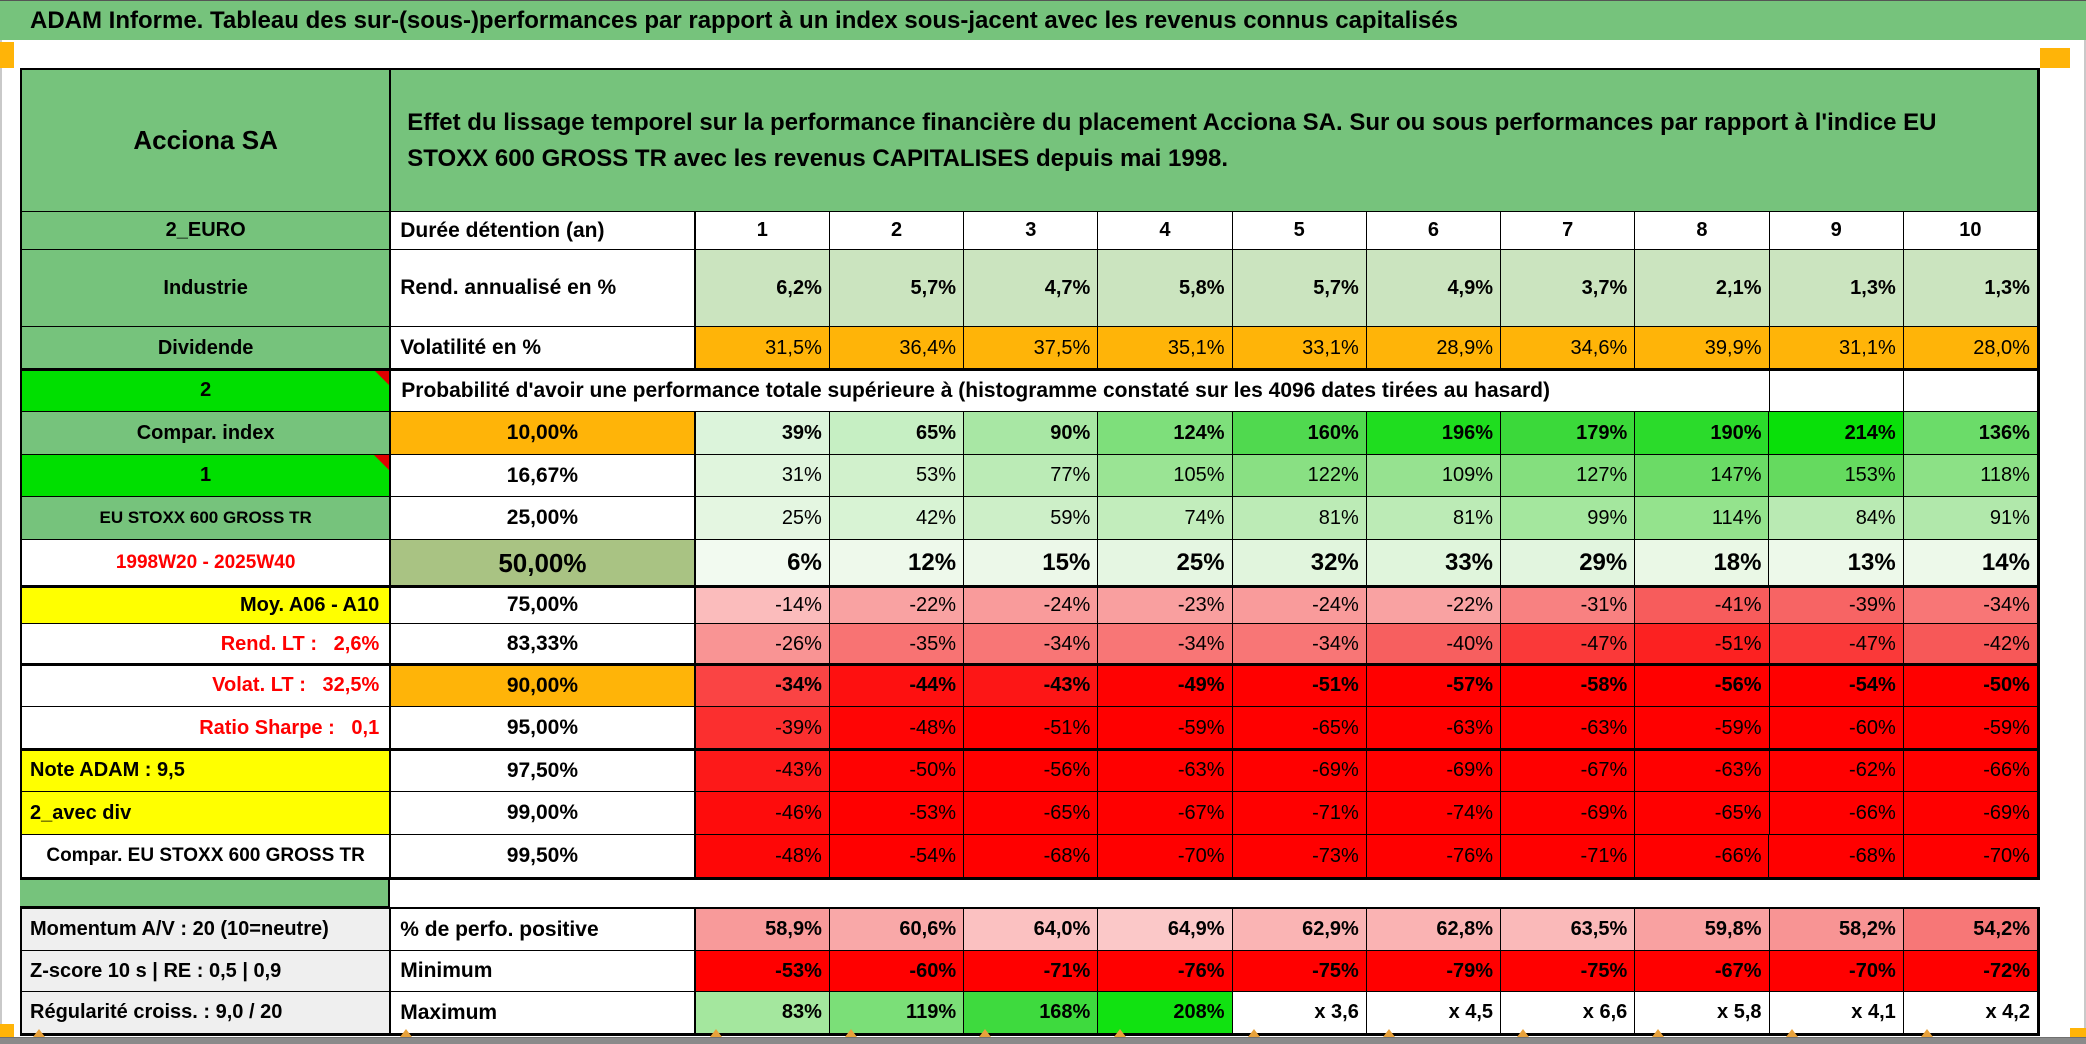  Describe the element at coordinates (1434, 563) in the screenshot. I see `data-cell: 33%` at that location.